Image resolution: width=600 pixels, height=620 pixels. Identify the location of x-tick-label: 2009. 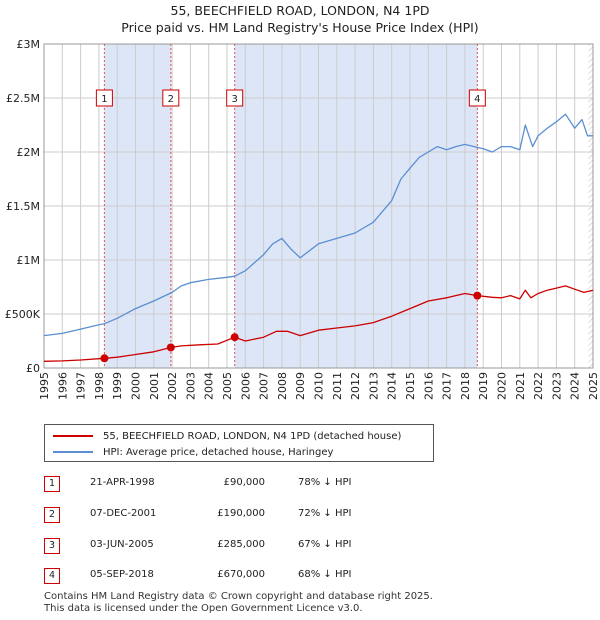
(300, 386).